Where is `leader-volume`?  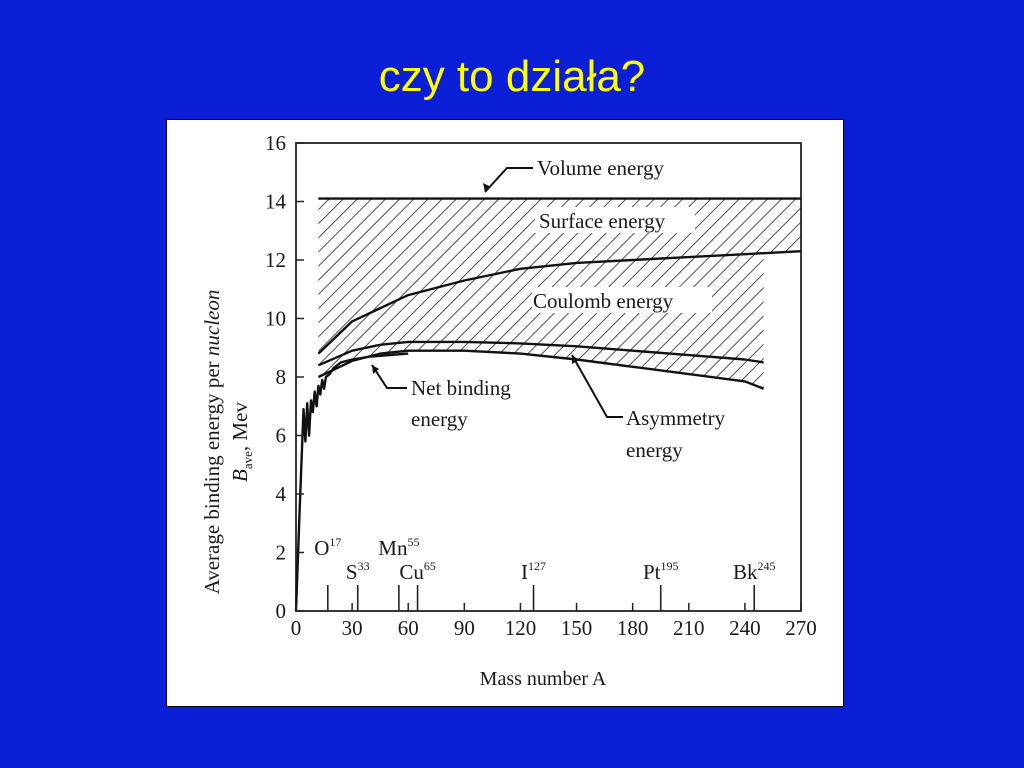 leader-volume is located at coordinates (508, 180).